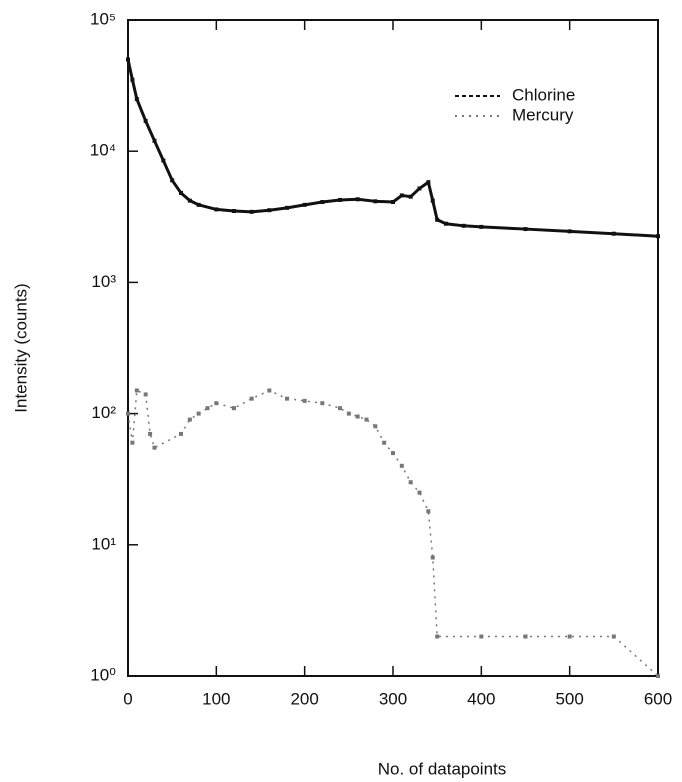 The image size is (682, 782). Describe the element at coordinates (103, 281) in the screenshot. I see `y-tick-label: 10³` at that location.